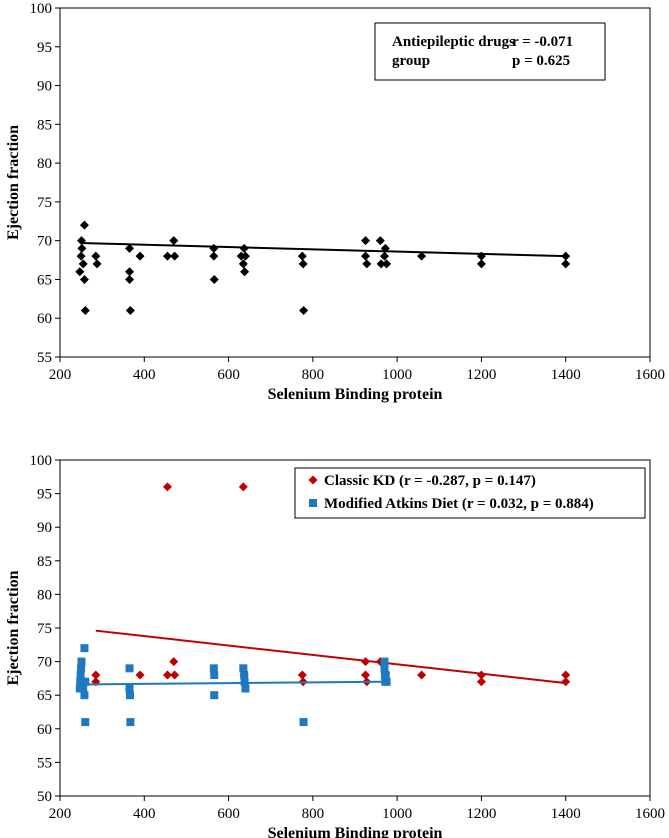 The width and height of the screenshot is (669, 838). I want to click on x-tick-label: 1400, so click(566, 375).